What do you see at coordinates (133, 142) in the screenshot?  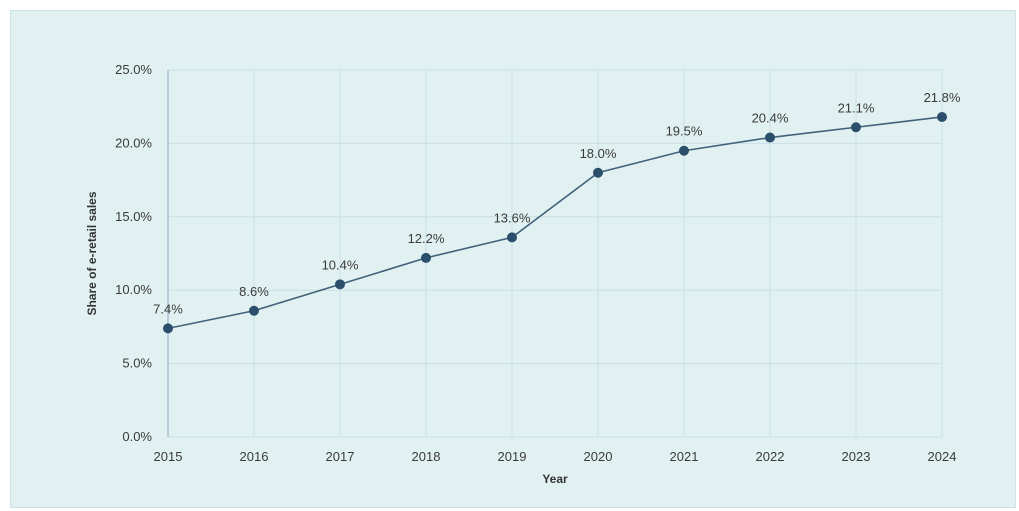 I see `y-tick-label: 20.0%` at bounding box center [133, 142].